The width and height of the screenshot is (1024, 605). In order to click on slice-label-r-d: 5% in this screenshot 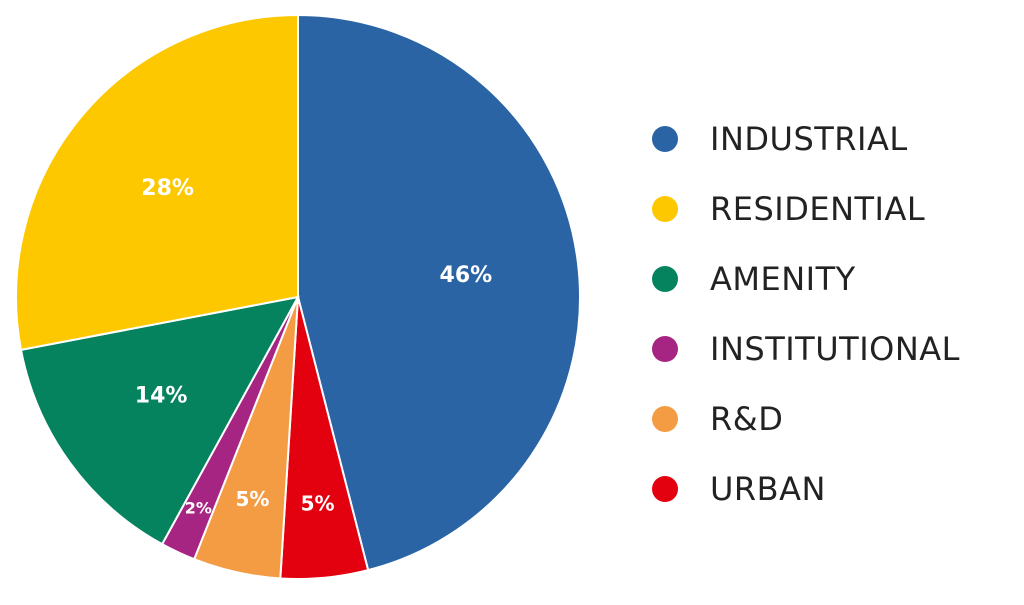, I will do `click(252, 499)`.